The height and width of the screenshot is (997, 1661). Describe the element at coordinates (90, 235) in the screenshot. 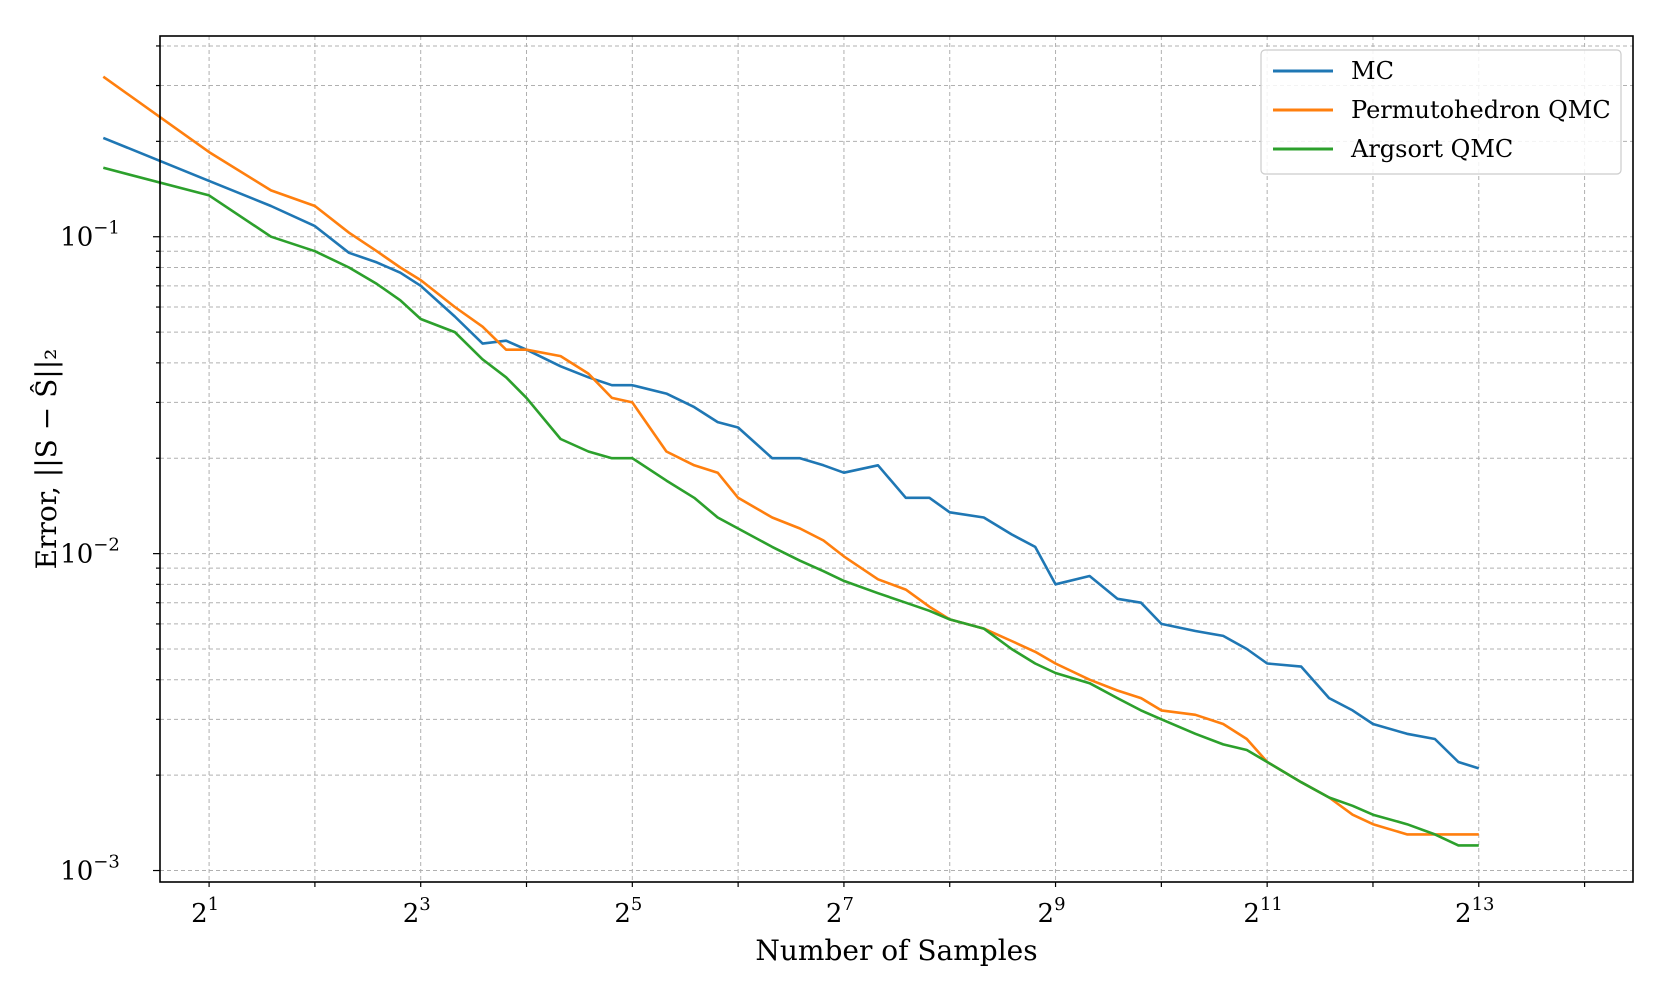

I see `y-tick-label: 10−1` at that location.